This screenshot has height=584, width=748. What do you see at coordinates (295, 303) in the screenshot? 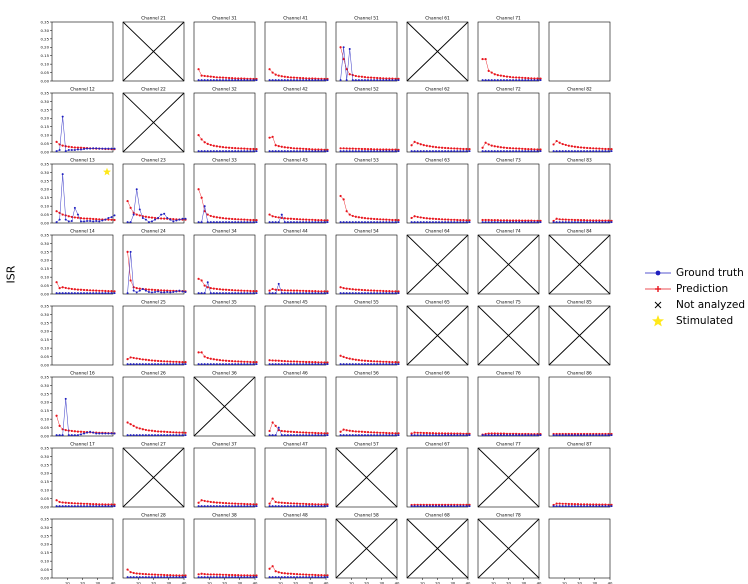
I see `subplot-title: Channel 45` at bounding box center [295, 303].